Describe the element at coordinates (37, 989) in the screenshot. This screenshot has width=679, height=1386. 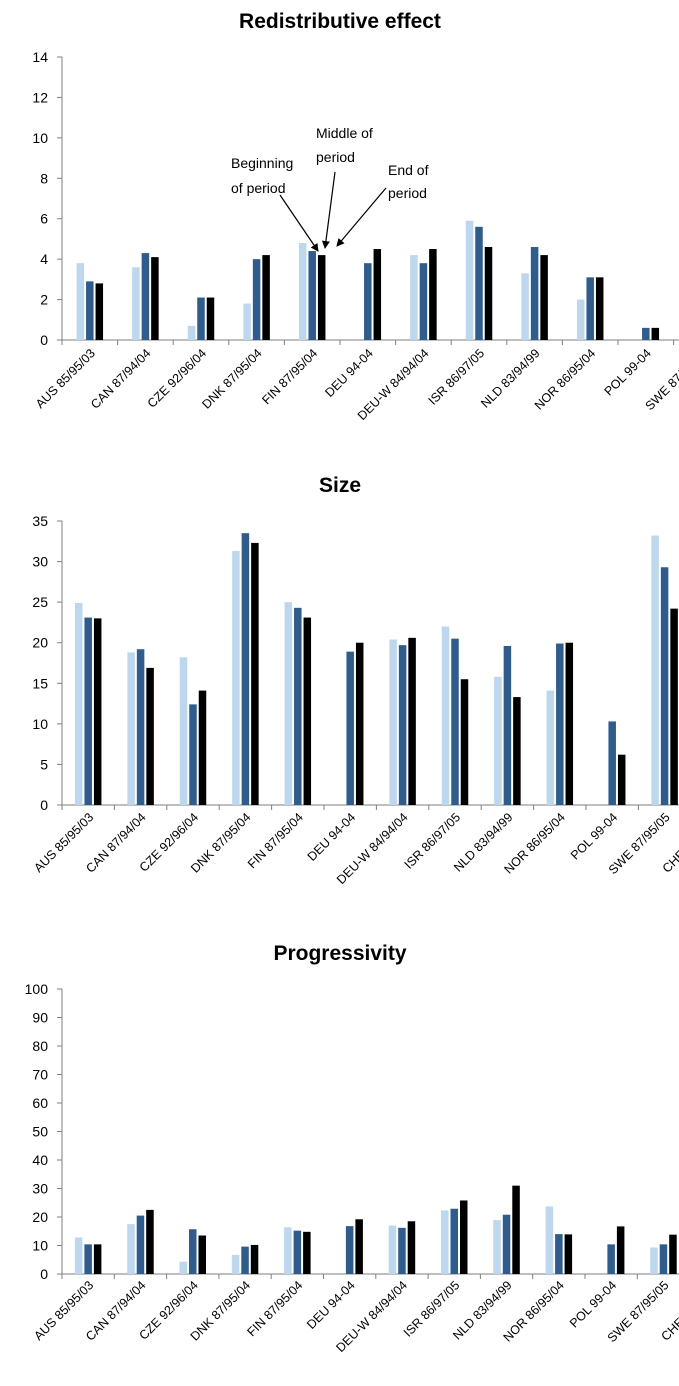
I see `y-tick-label: 100` at that location.